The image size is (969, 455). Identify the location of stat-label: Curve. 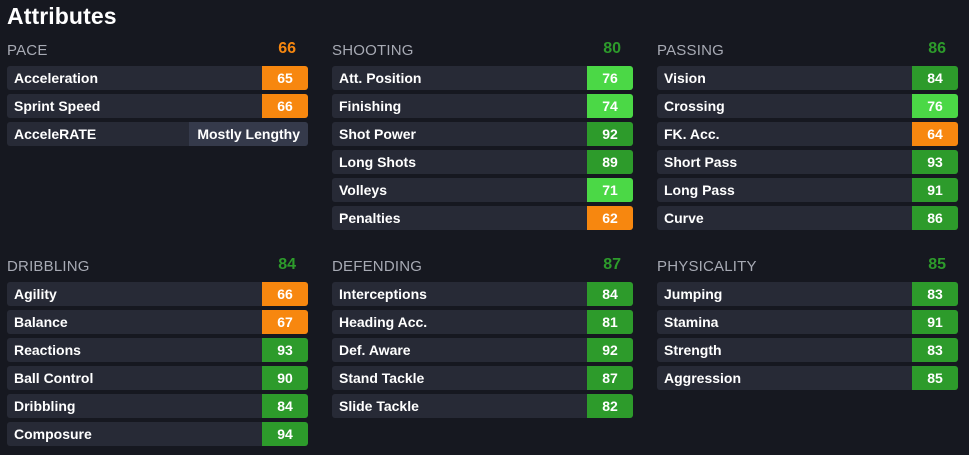
(684, 218).